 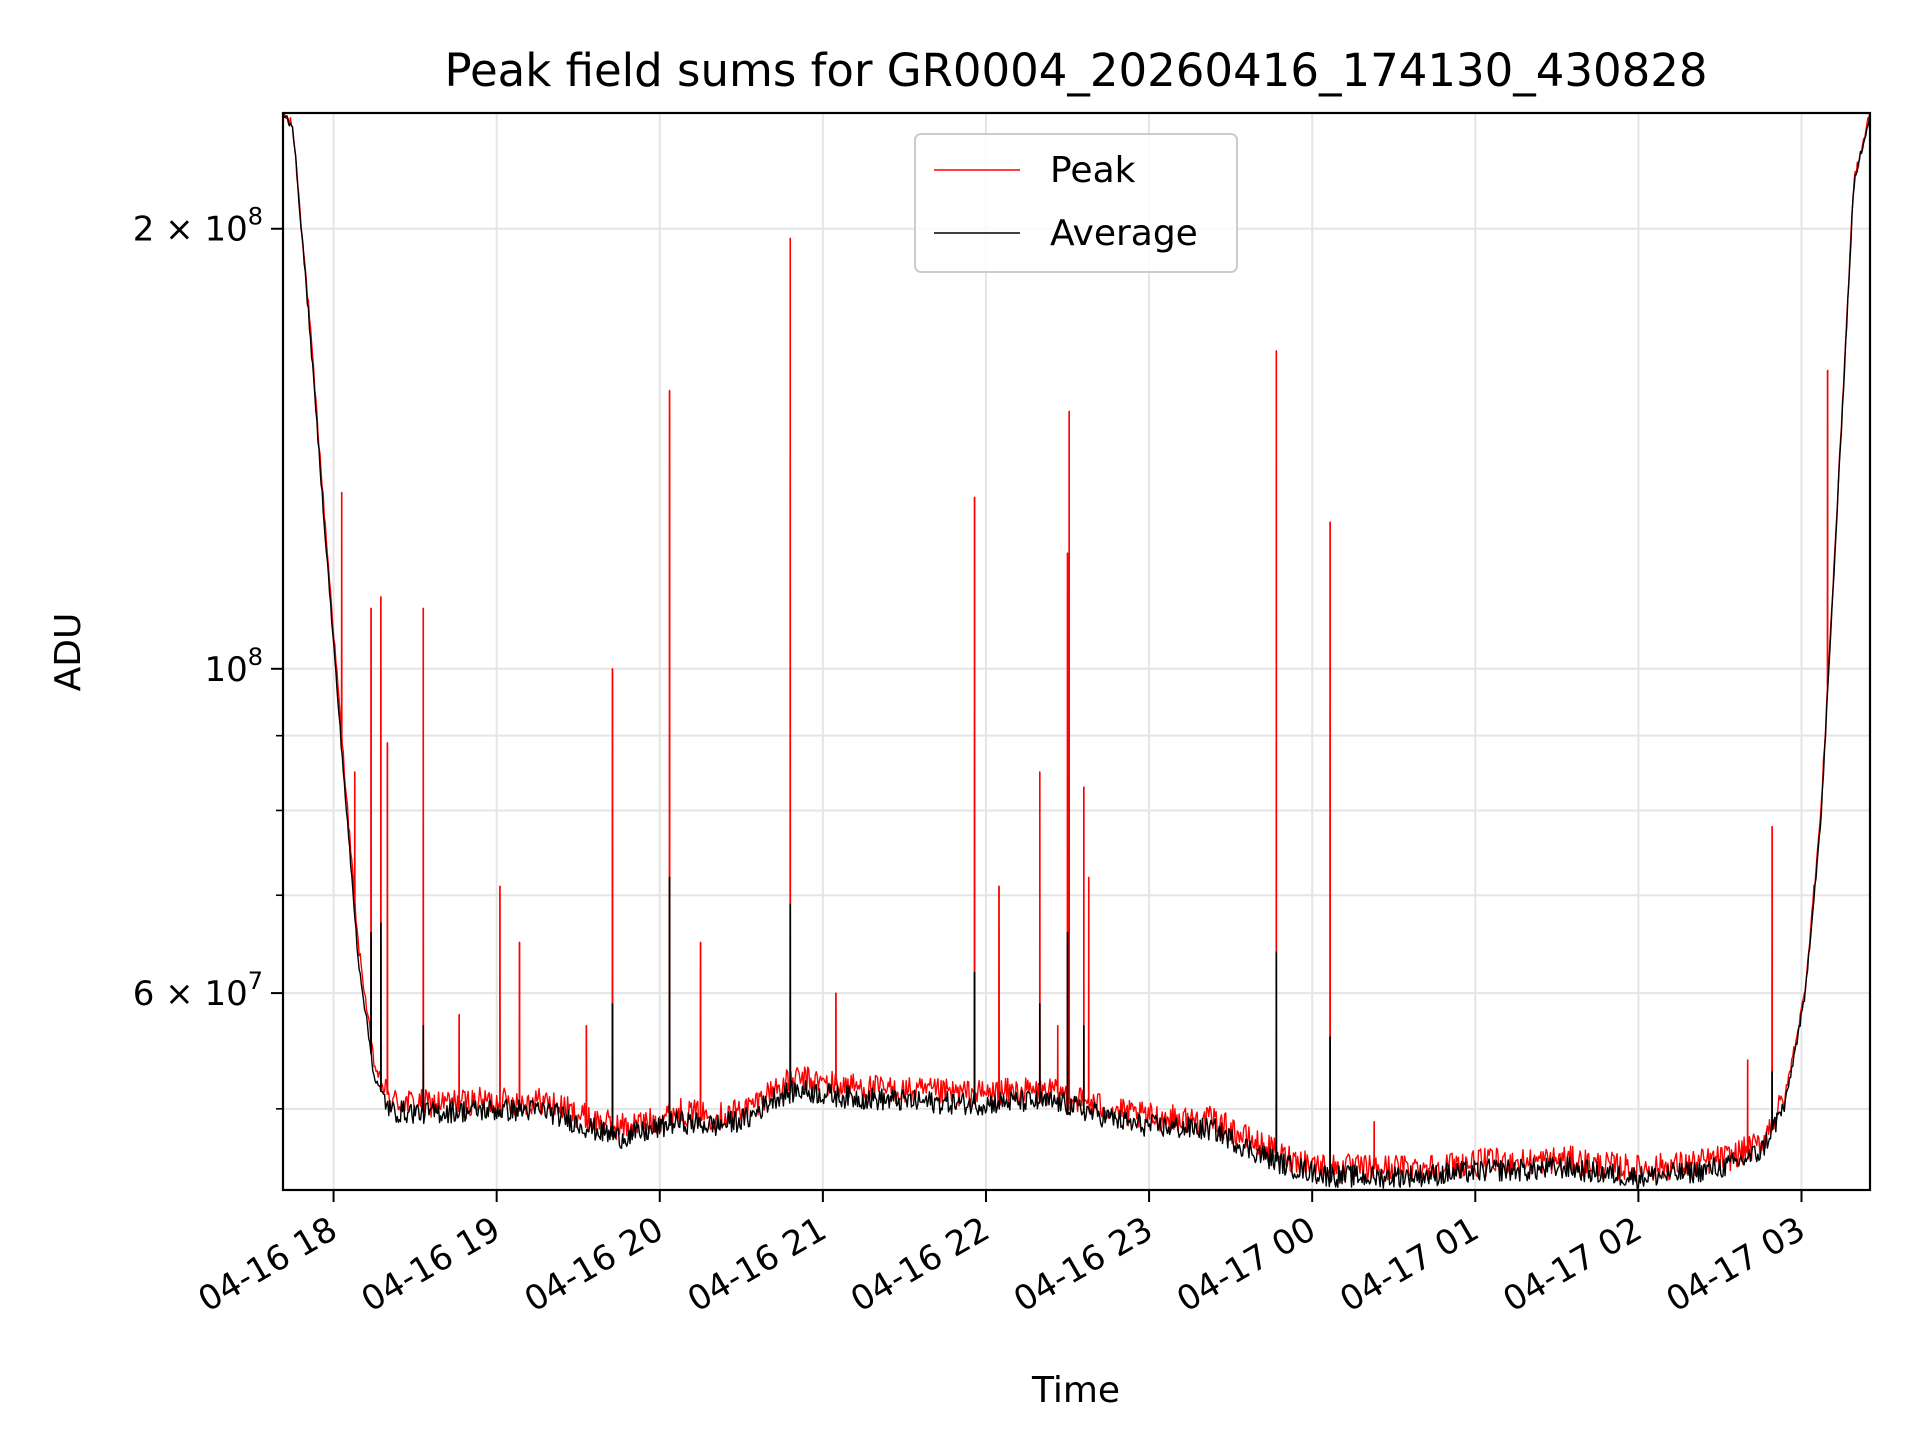 I want to click on y-axis-label: ADU, so click(x=68, y=652).